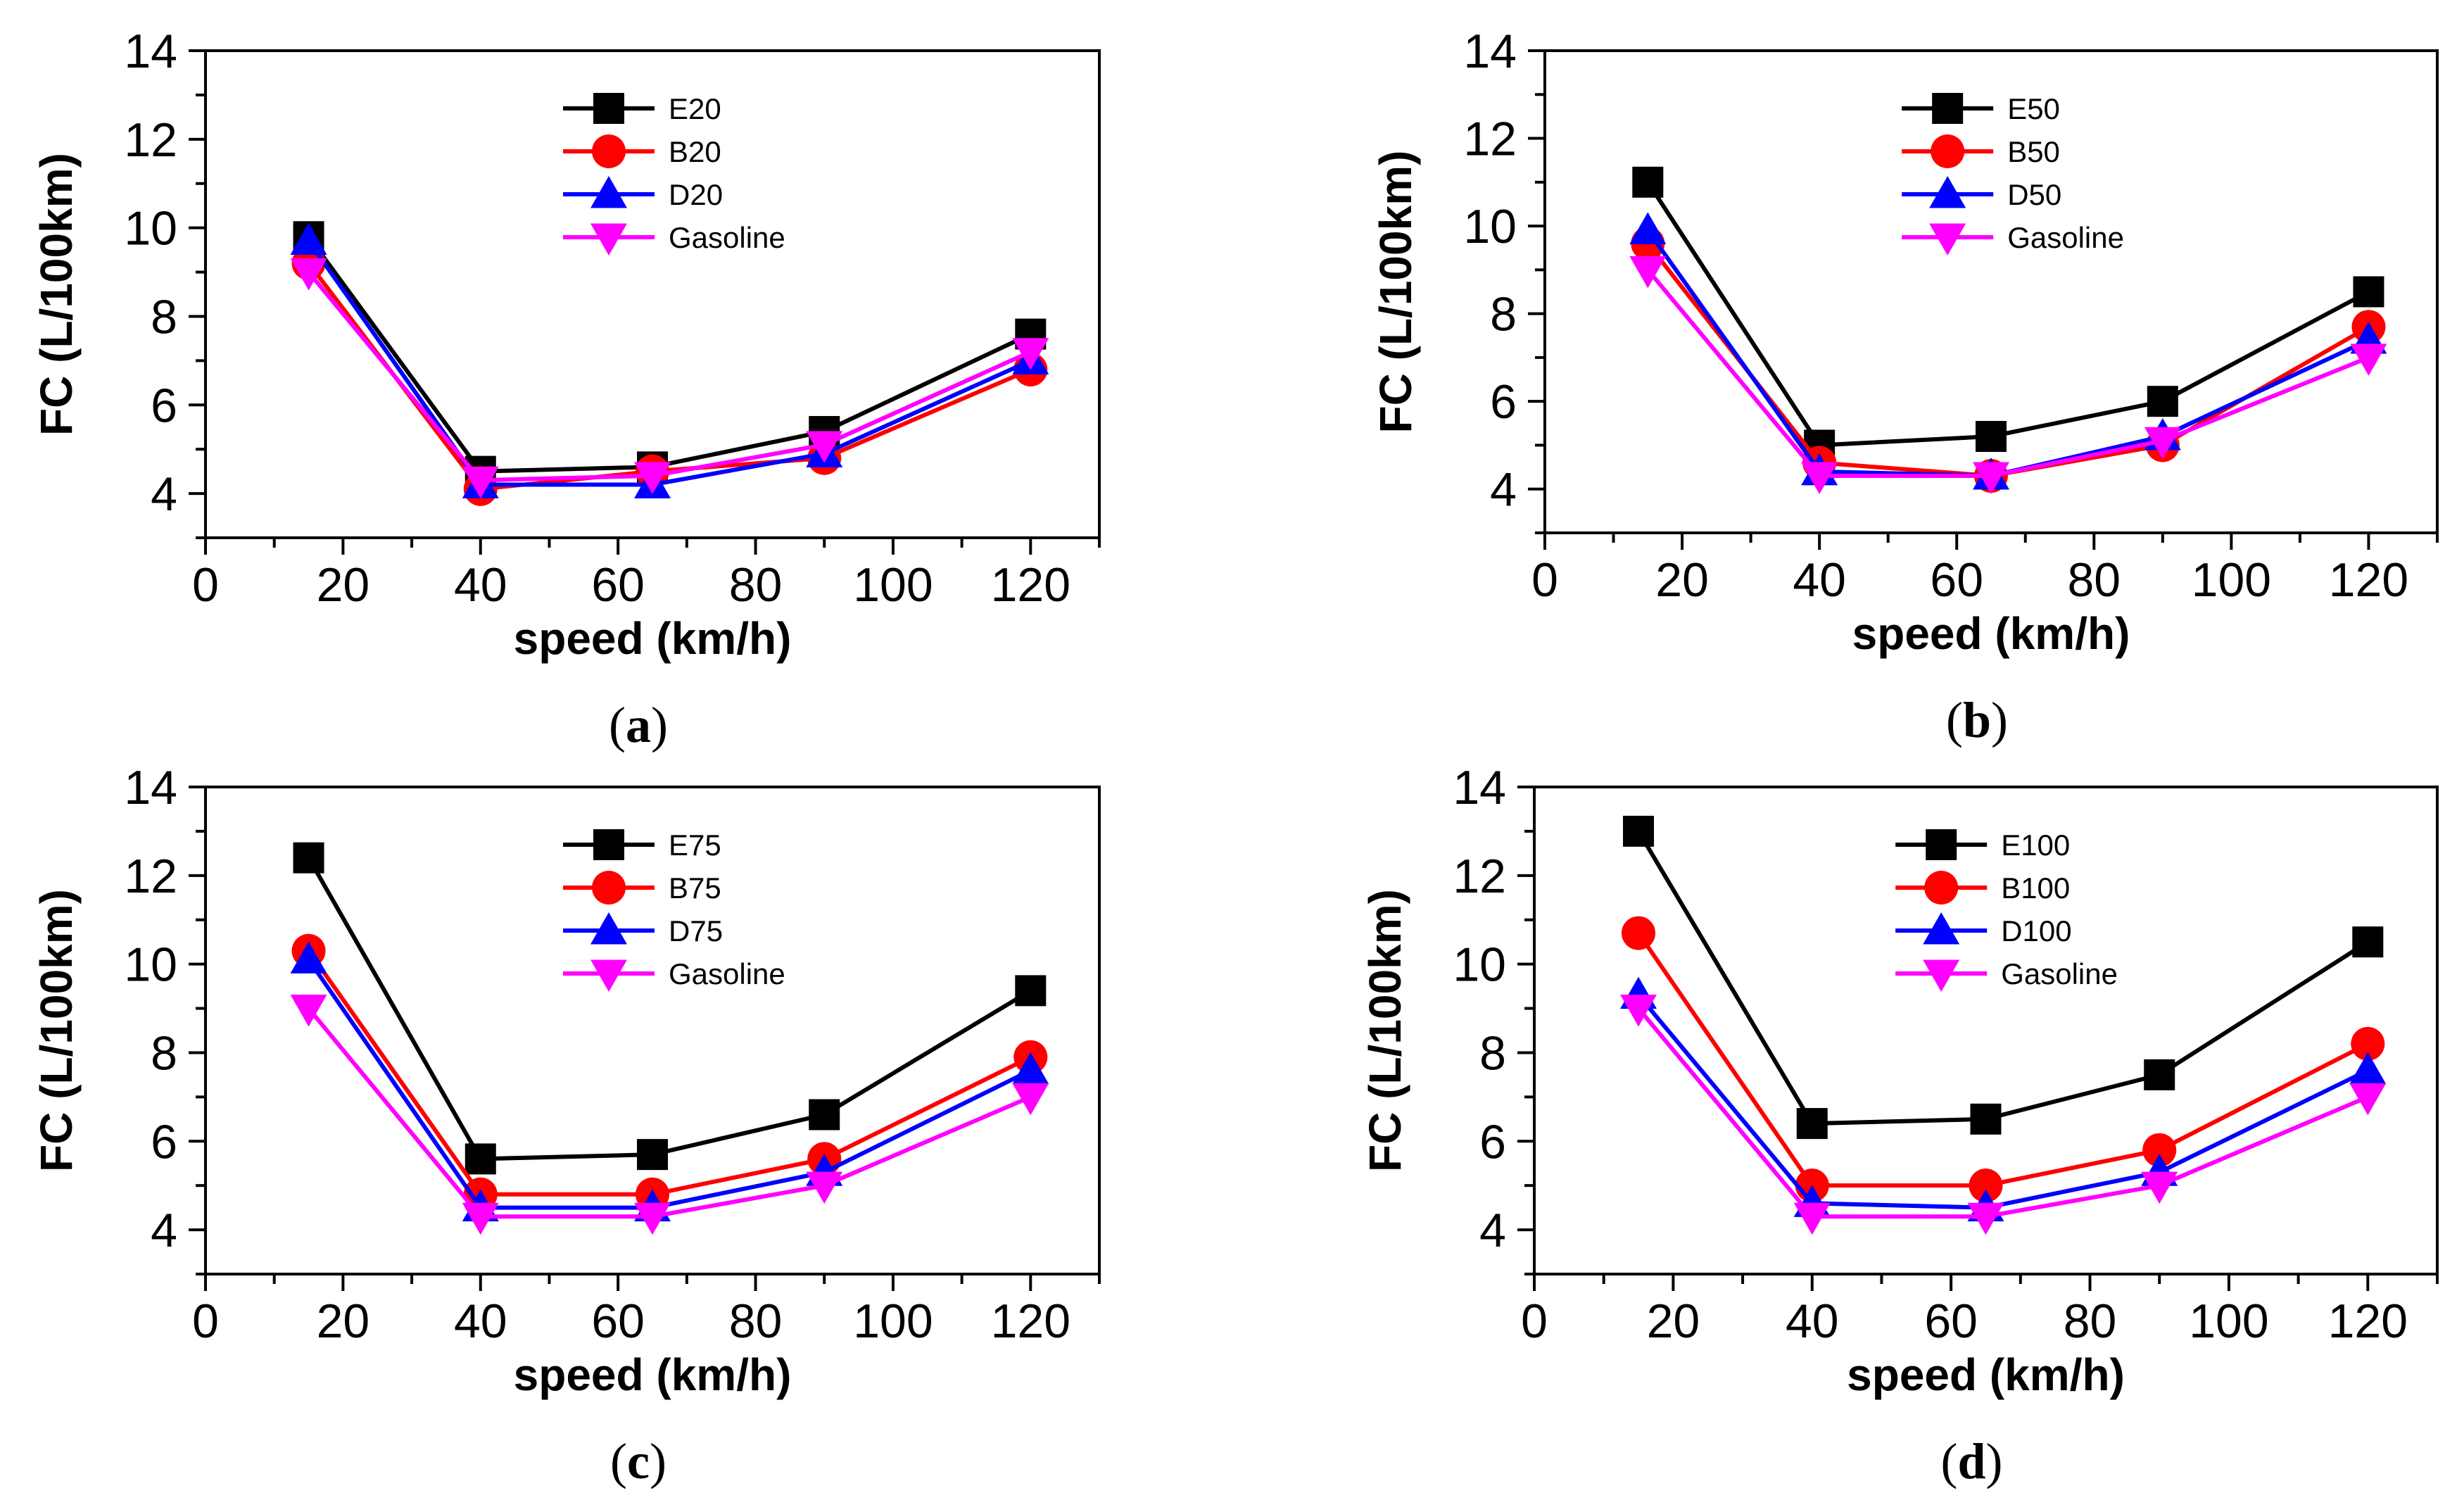 Image resolution: width=2464 pixels, height=1512 pixels. I want to click on series-line-e20, so click(669, 355).